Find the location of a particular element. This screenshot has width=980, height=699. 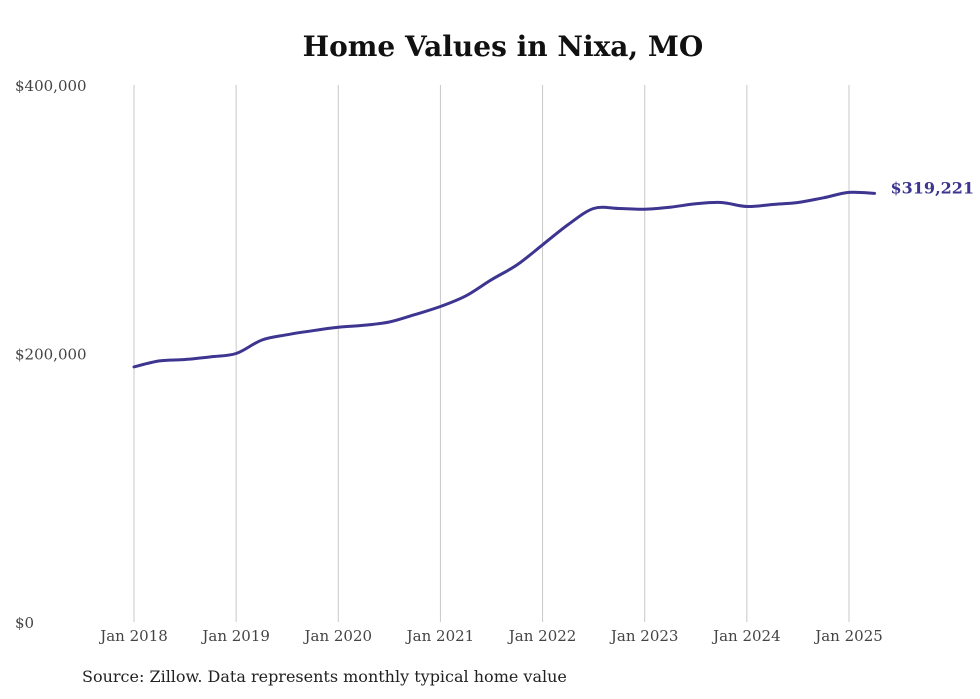

x-tick-label: Jan 2021 is located at coordinates (440, 636).